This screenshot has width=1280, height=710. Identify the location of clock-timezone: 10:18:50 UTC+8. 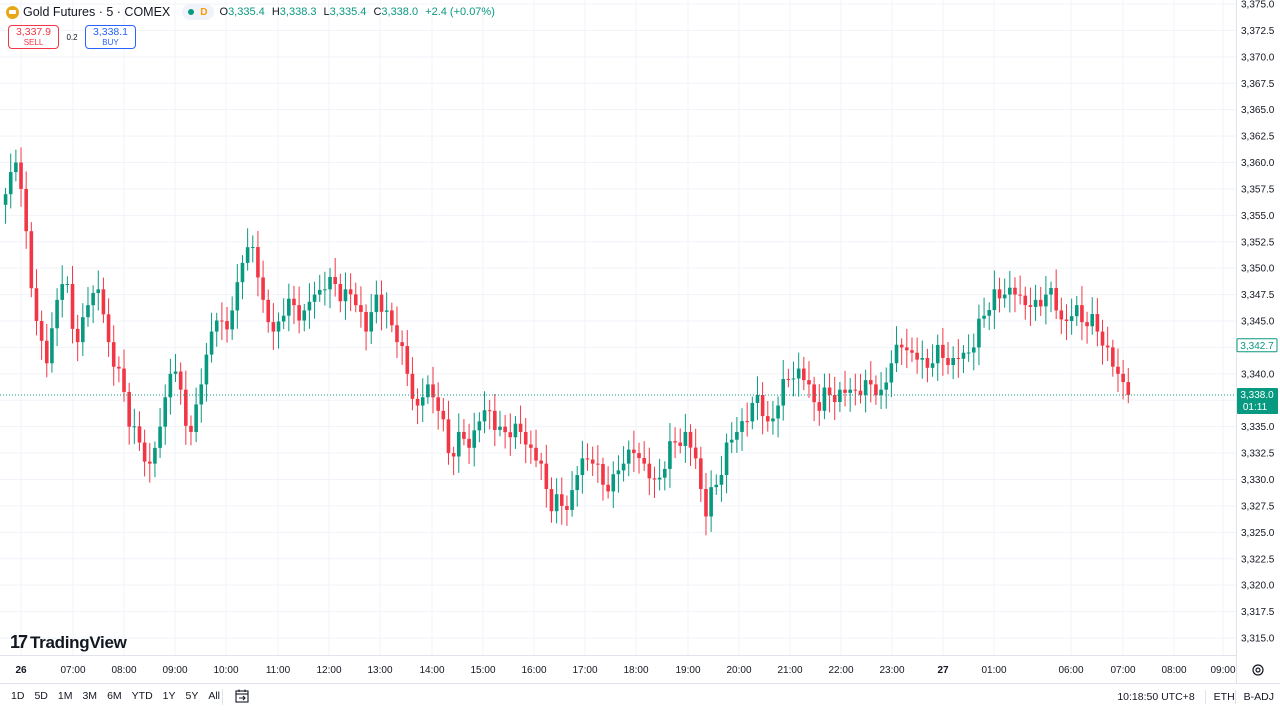
(1156, 697).